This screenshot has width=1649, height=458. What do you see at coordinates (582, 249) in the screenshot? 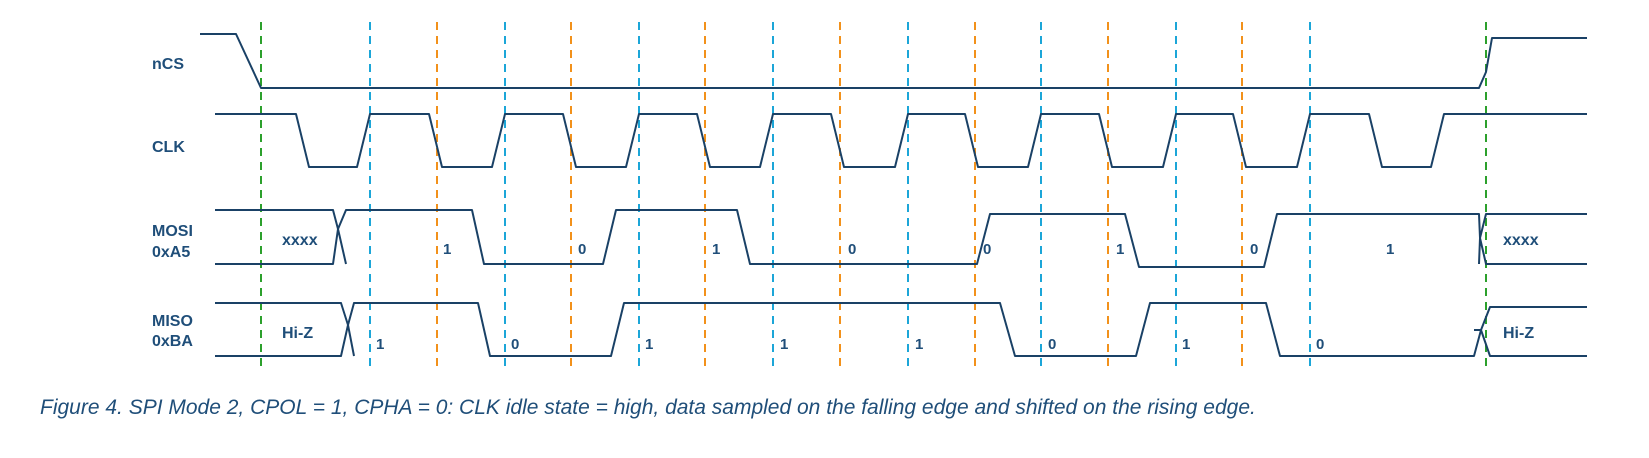
I see `mosi-bit-2: 0` at bounding box center [582, 249].